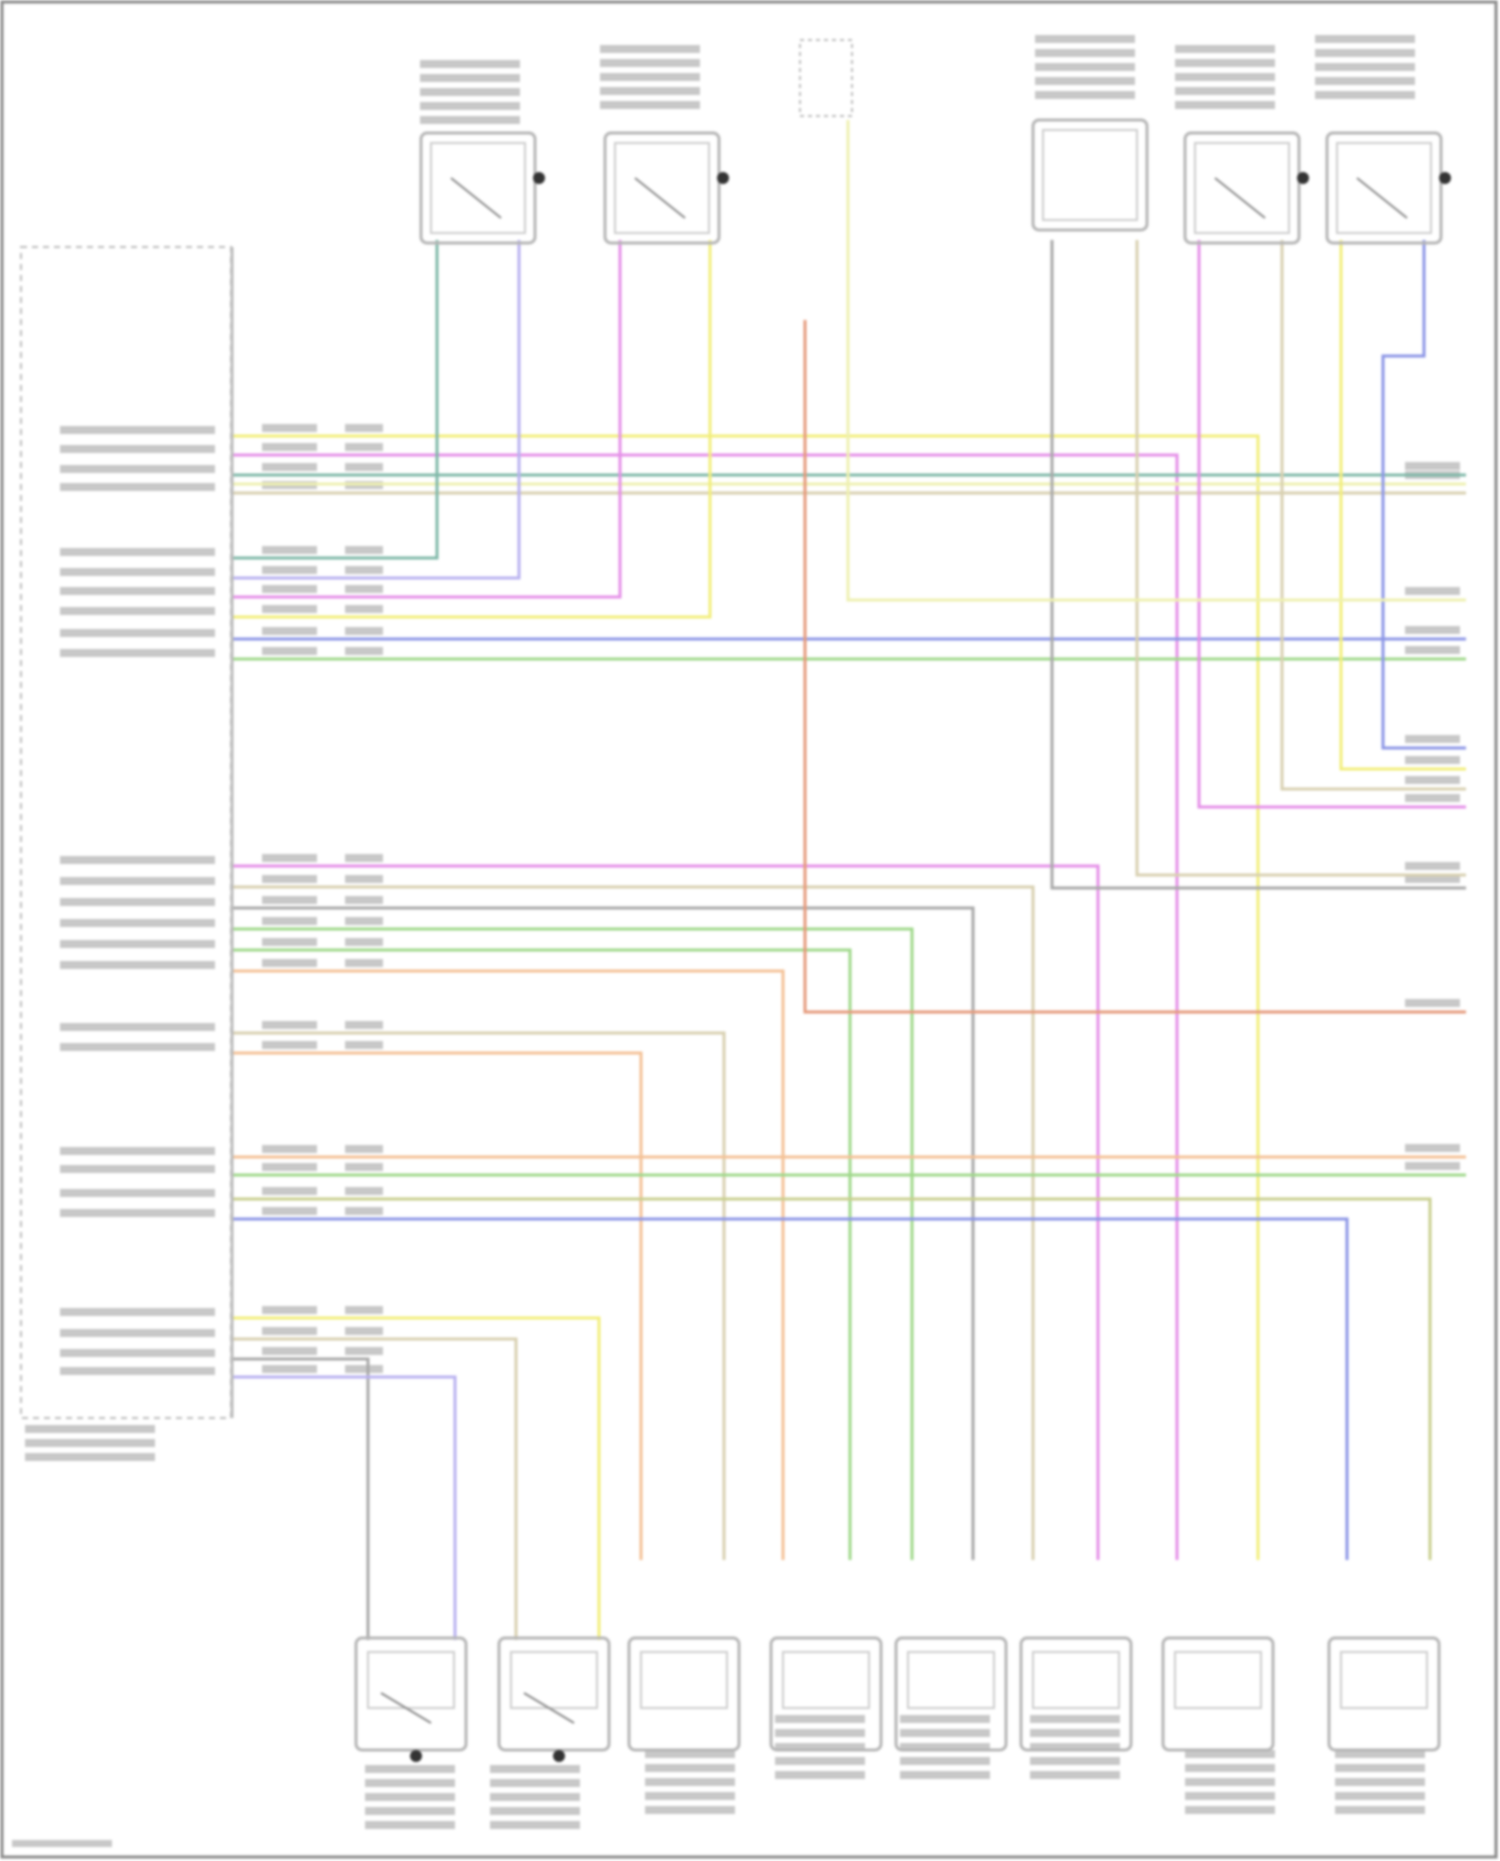 The width and height of the screenshot is (1500, 1861). I want to click on wire-yellow, so click(1402, 505).